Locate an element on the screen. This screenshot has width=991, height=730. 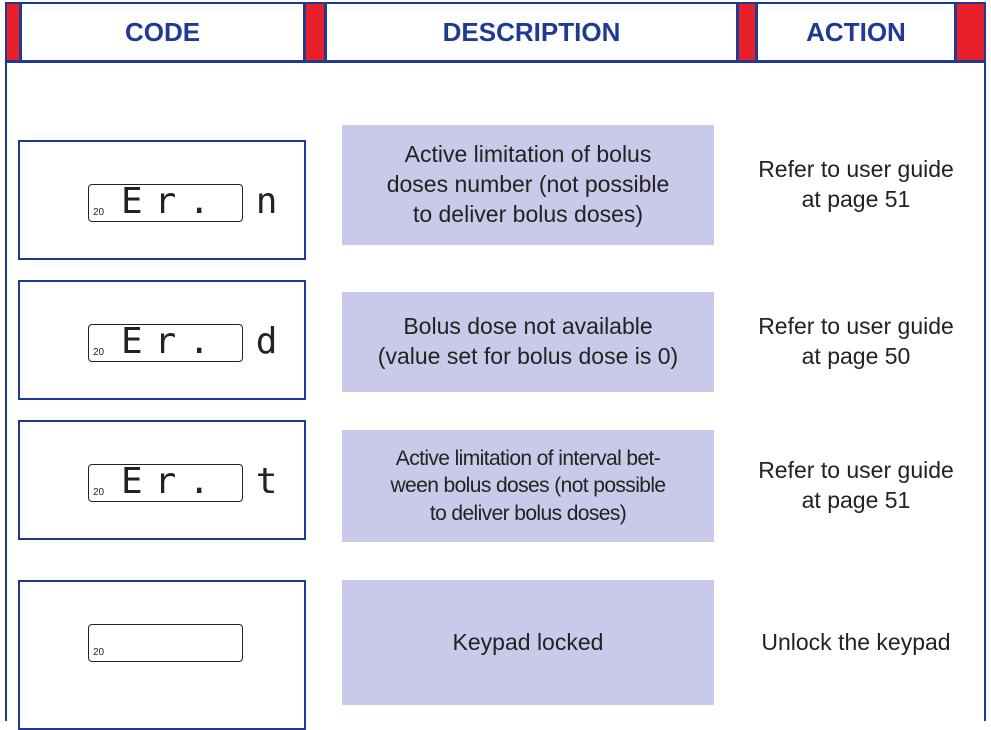
lcd-code: Er. n is located at coordinates (205, 201).